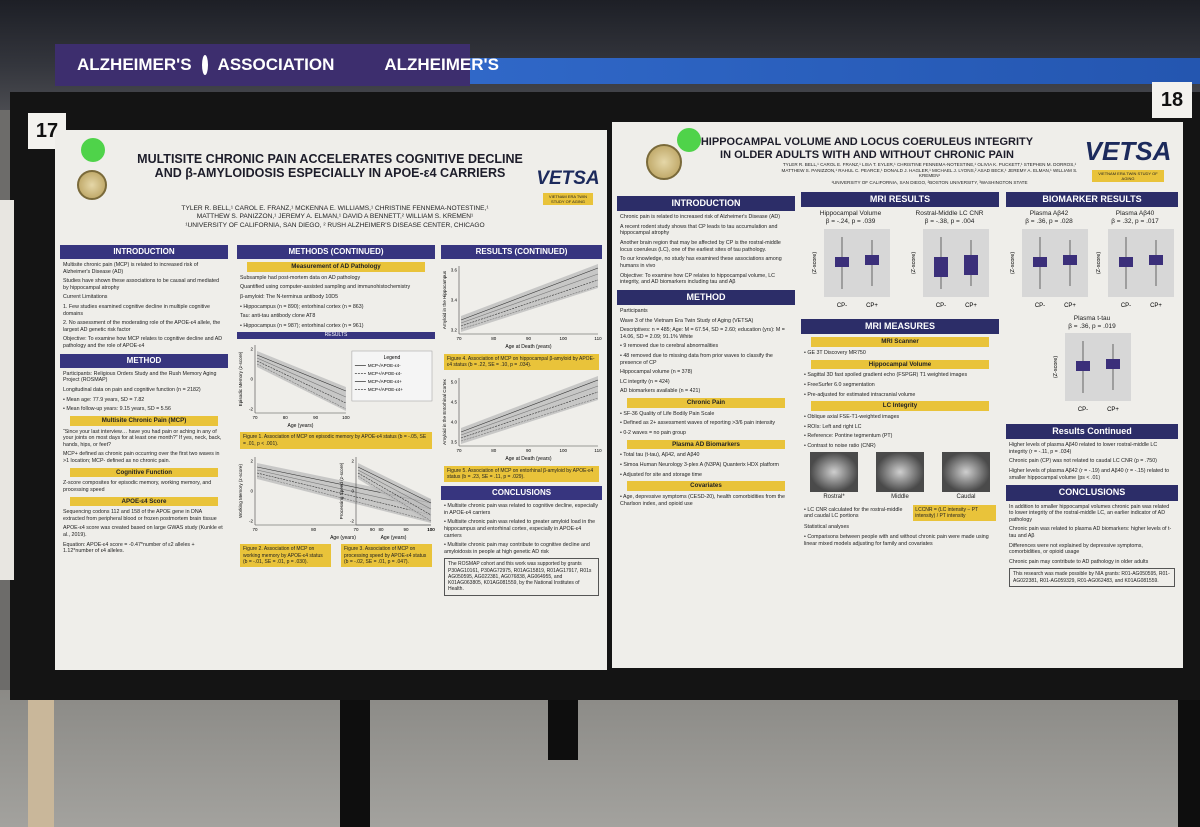 Image resolution: width=1200 pixels, height=827 pixels. Describe the element at coordinates (1092, 327) in the screenshot. I see `panel-stat: β = .36, p = .019` at that location.